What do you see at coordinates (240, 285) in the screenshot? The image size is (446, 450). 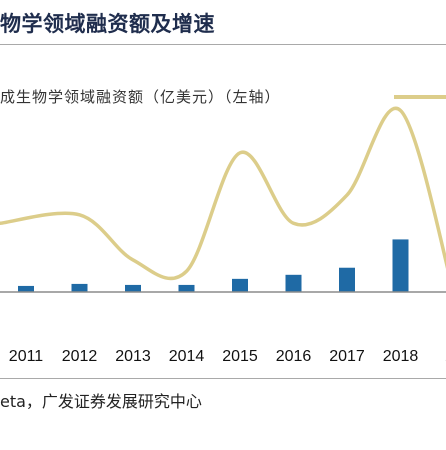 I see `bar-2015` at bounding box center [240, 285].